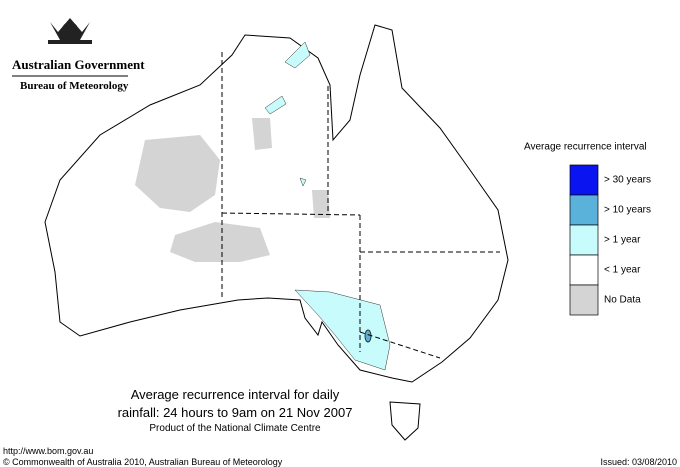 This screenshot has height=467, width=680. I want to click on rain-areas, so click(327, 206).